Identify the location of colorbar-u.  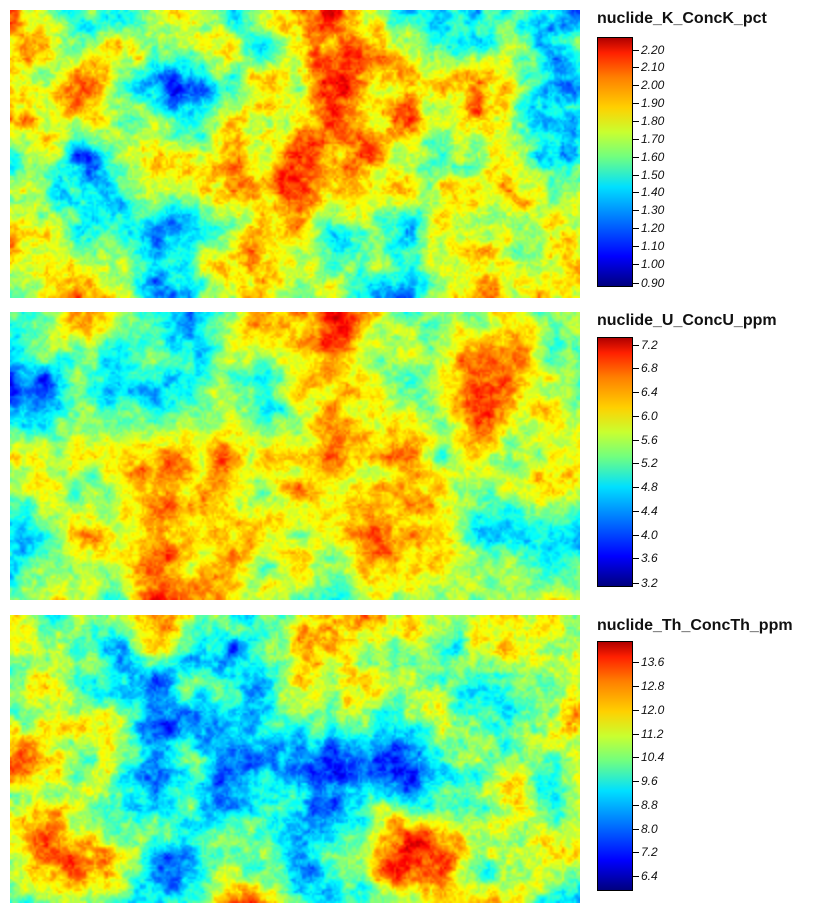
(615, 462).